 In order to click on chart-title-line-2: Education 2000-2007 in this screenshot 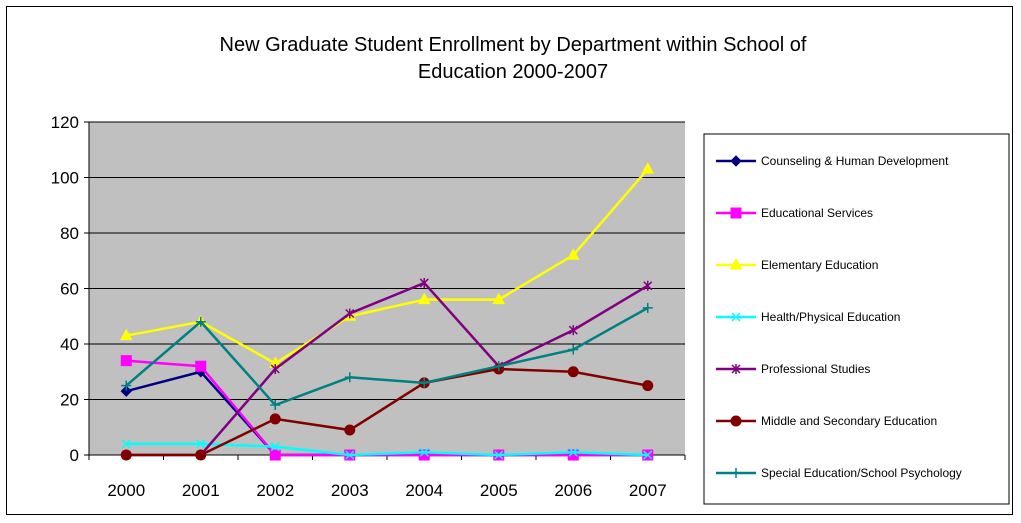, I will do `click(513, 72)`.